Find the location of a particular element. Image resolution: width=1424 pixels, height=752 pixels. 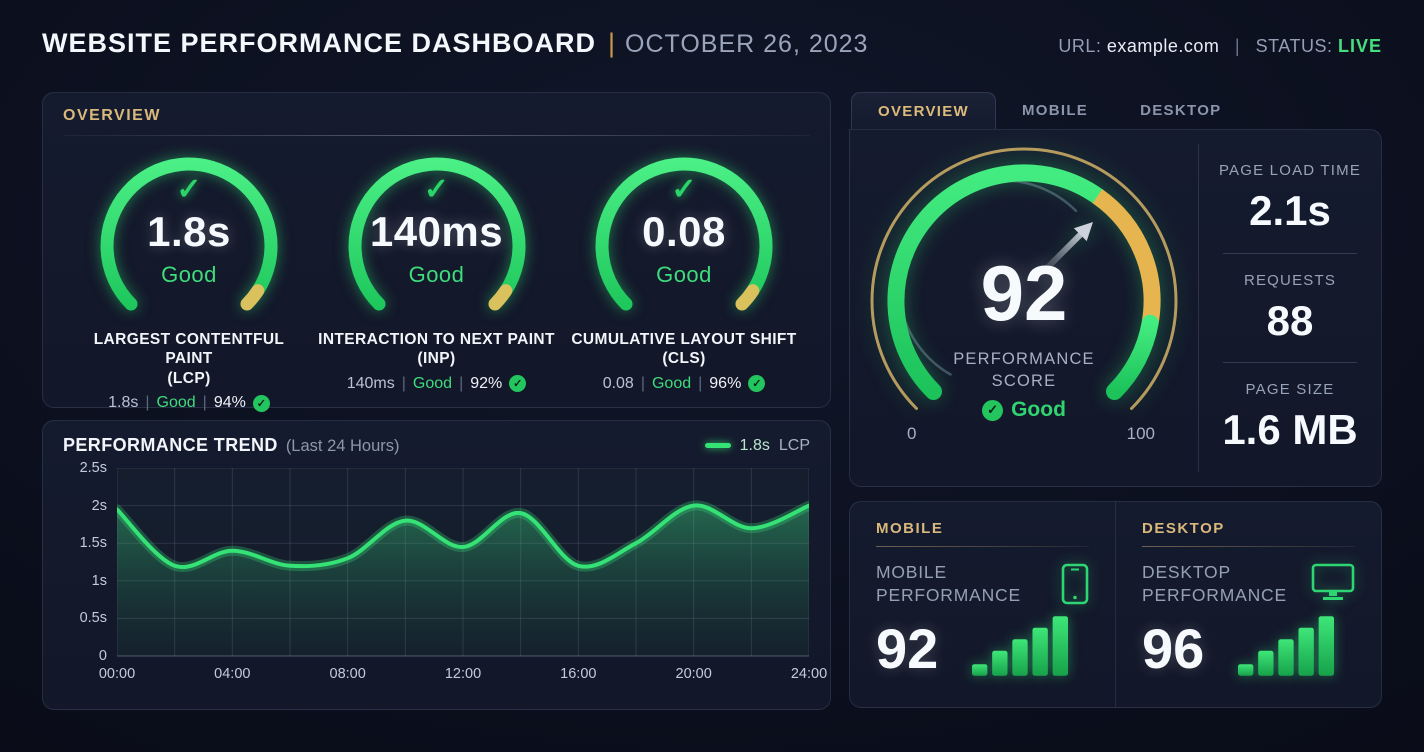

mobile-label-row: MOBILE PERFORMANCE is located at coordinates (982, 584).